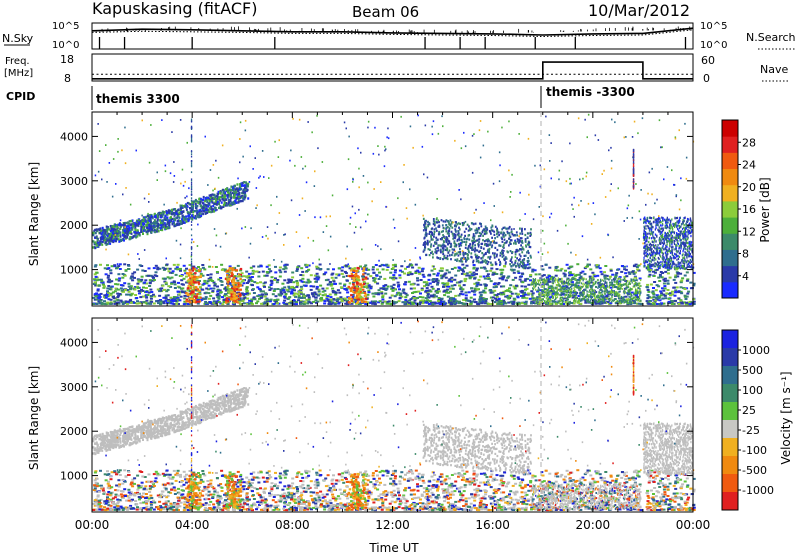 This screenshot has height=554, width=800. Describe the element at coordinates (639, 10) in the screenshot. I see `date-title: 10/Mar/2012` at that location.